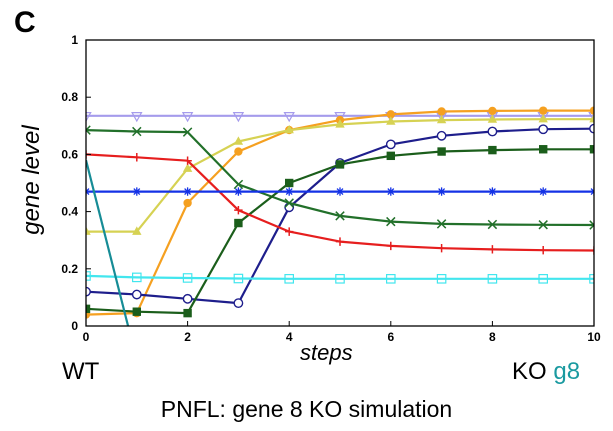  What do you see at coordinates (326, 352) in the screenshot?
I see `x-axis-label: steps` at bounding box center [326, 352].